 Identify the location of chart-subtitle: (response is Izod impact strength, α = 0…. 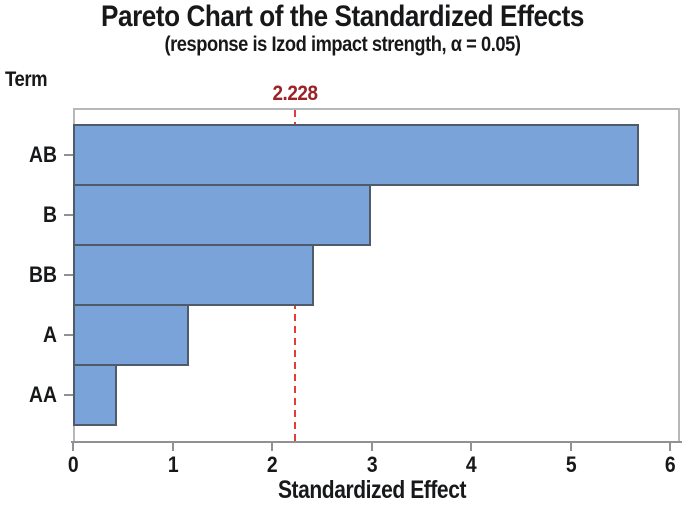
(342, 44).